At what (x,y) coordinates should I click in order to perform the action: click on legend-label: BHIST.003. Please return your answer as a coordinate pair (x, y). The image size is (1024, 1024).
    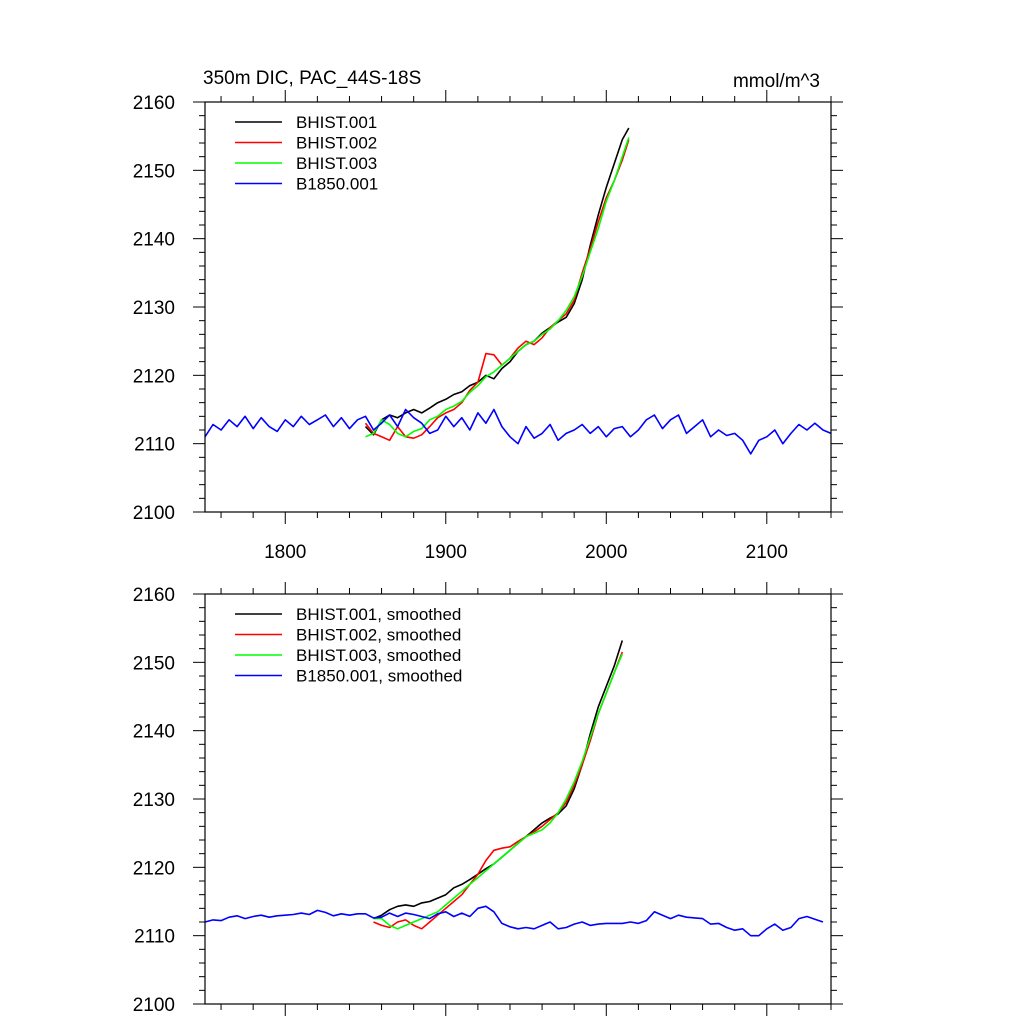
    Looking at the image, I should click on (336, 163).